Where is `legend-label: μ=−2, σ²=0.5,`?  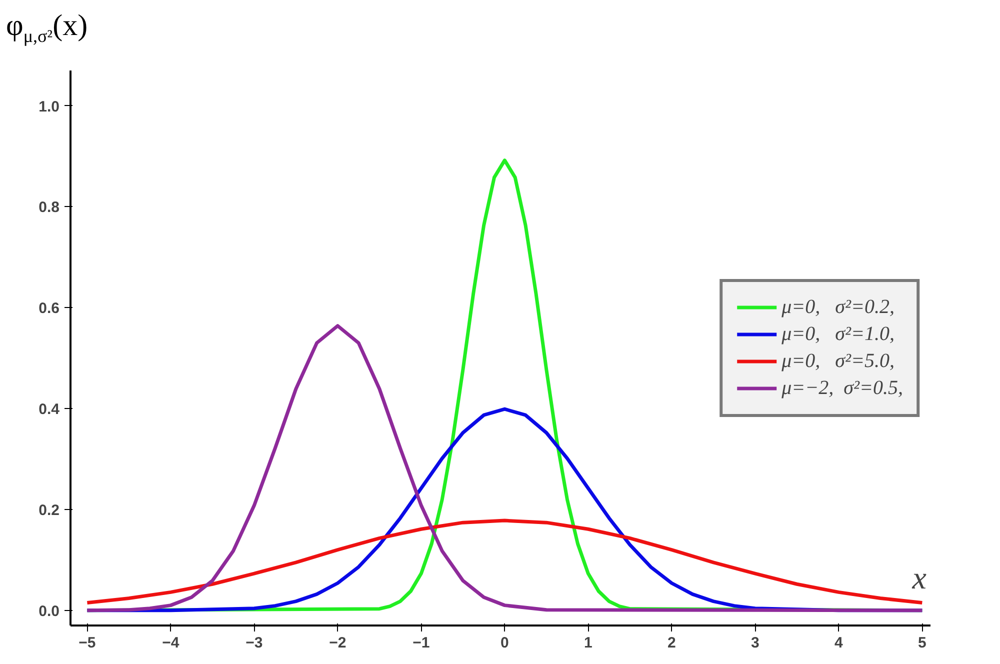
legend-label: μ=−2, σ²=0.5, is located at coordinates (842, 388).